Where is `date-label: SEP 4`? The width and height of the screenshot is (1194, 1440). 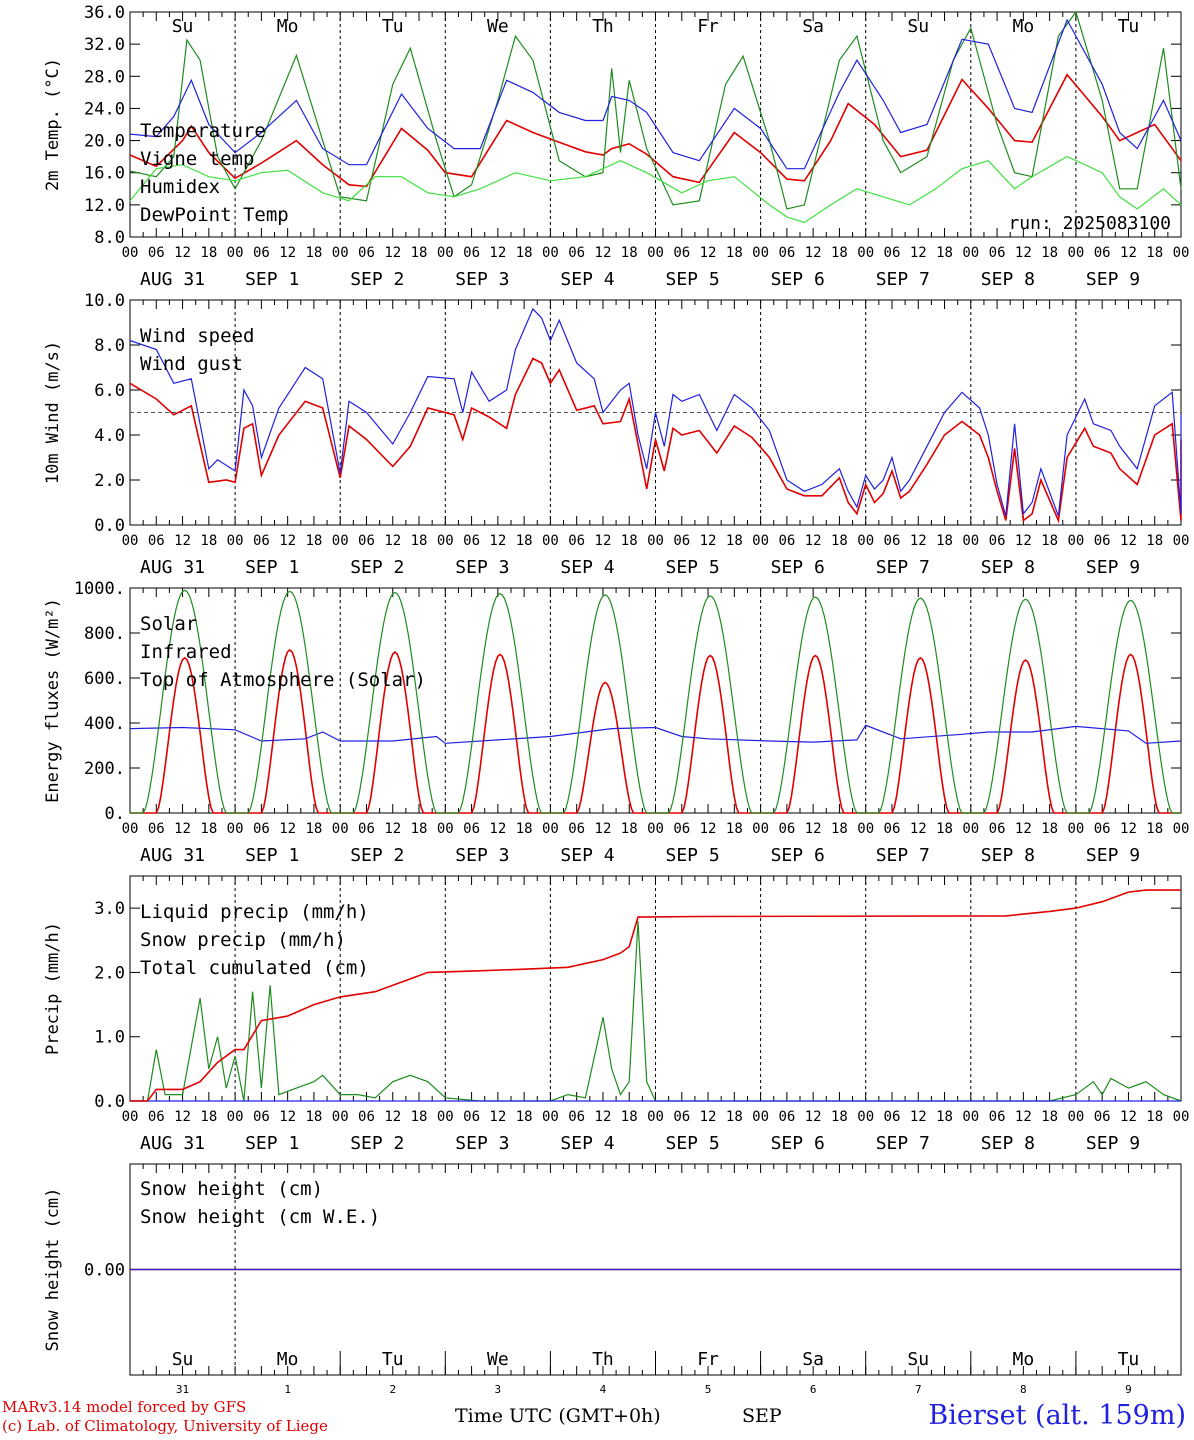
date-label: SEP 4 is located at coordinates (587, 279).